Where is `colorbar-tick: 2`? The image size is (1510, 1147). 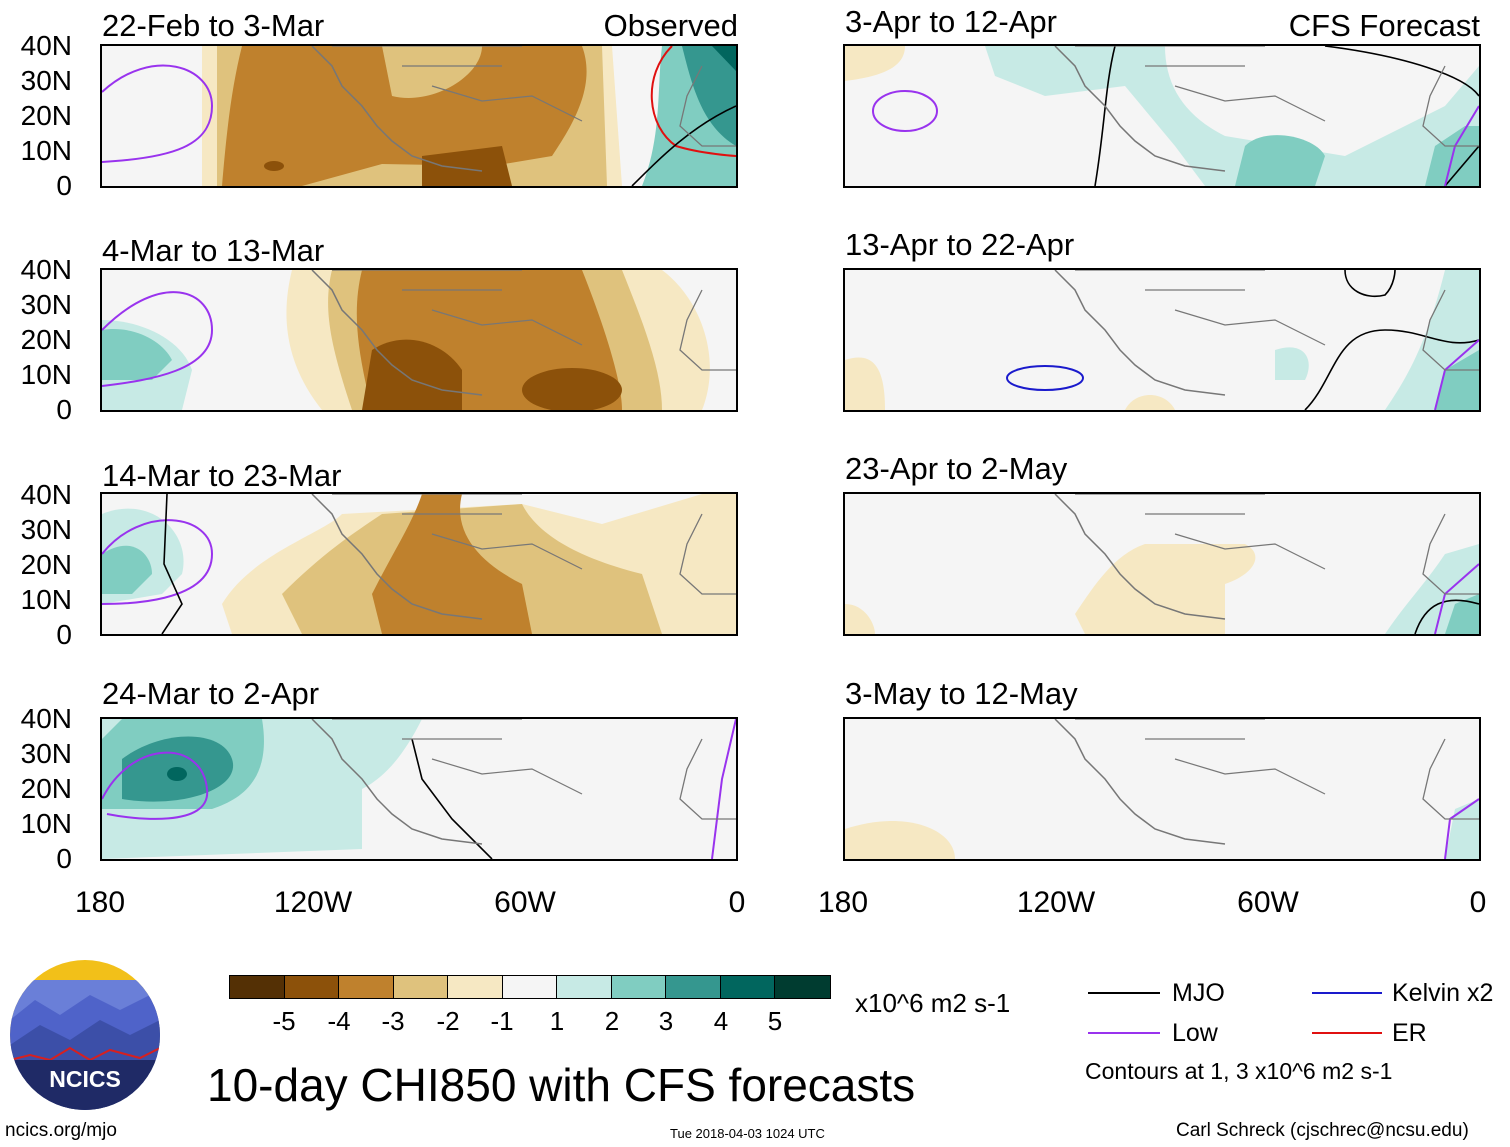 colorbar-tick: 2 is located at coordinates (612, 1021).